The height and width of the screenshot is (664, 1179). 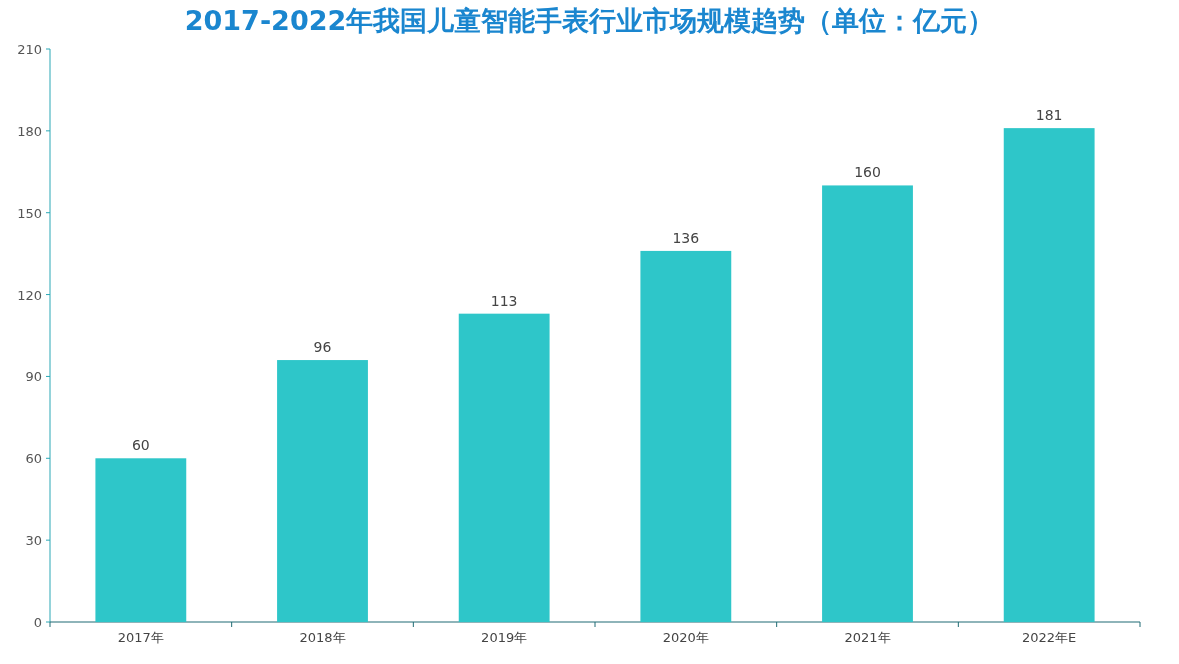 What do you see at coordinates (1049, 115) in the screenshot?
I see `data-label: 181` at bounding box center [1049, 115].